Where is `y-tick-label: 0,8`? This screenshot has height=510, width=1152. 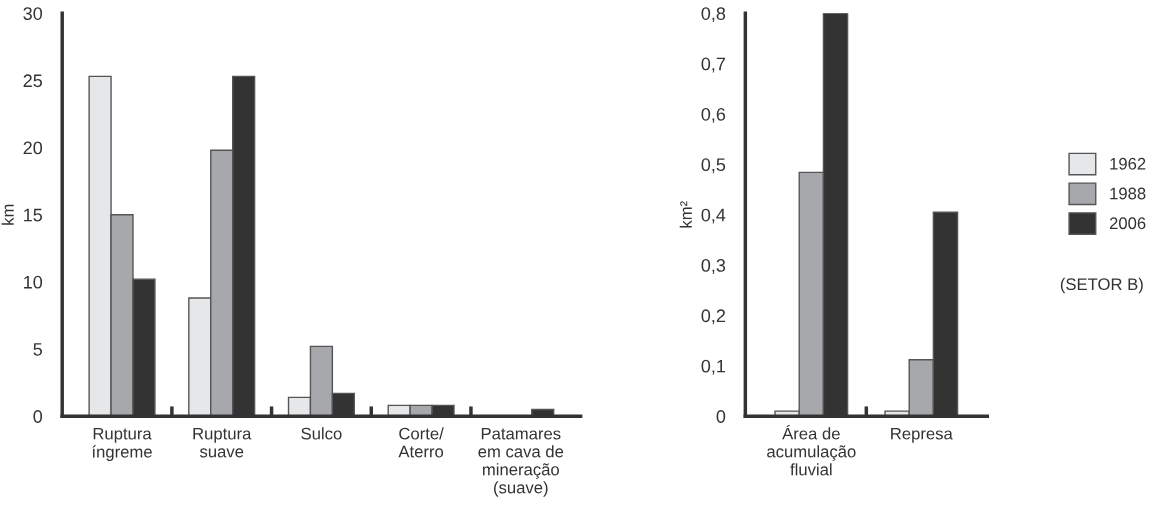 y-tick-label: 0,8 is located at coordinates (713, 15).